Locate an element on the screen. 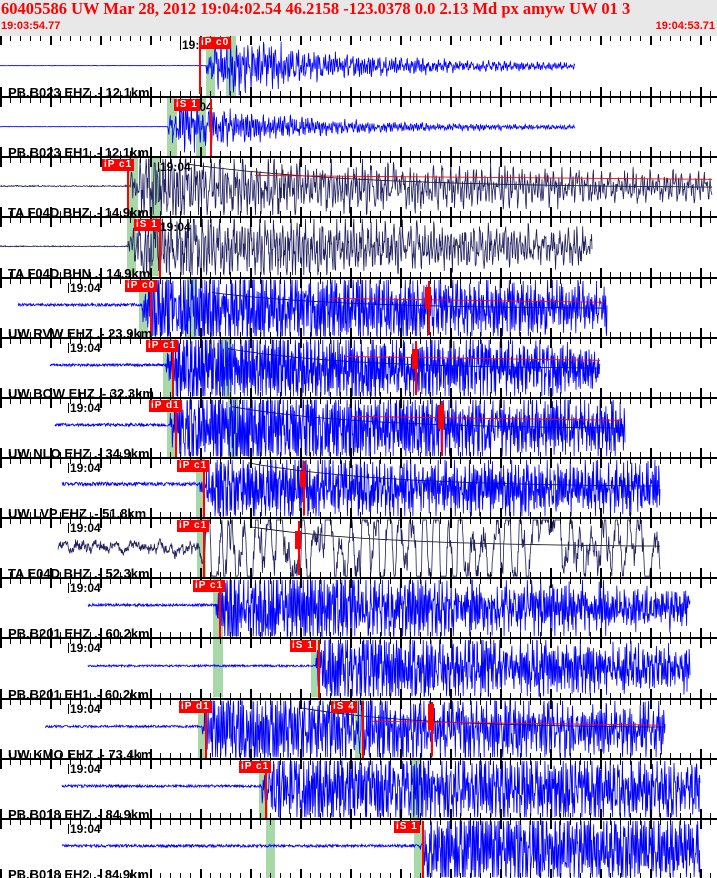 The width and height of the screenshot is (717, 878). trace-panel: 19:04 iS 1 PB.B018 EH2 .- 84,9km is located at coordinates (358, 847).